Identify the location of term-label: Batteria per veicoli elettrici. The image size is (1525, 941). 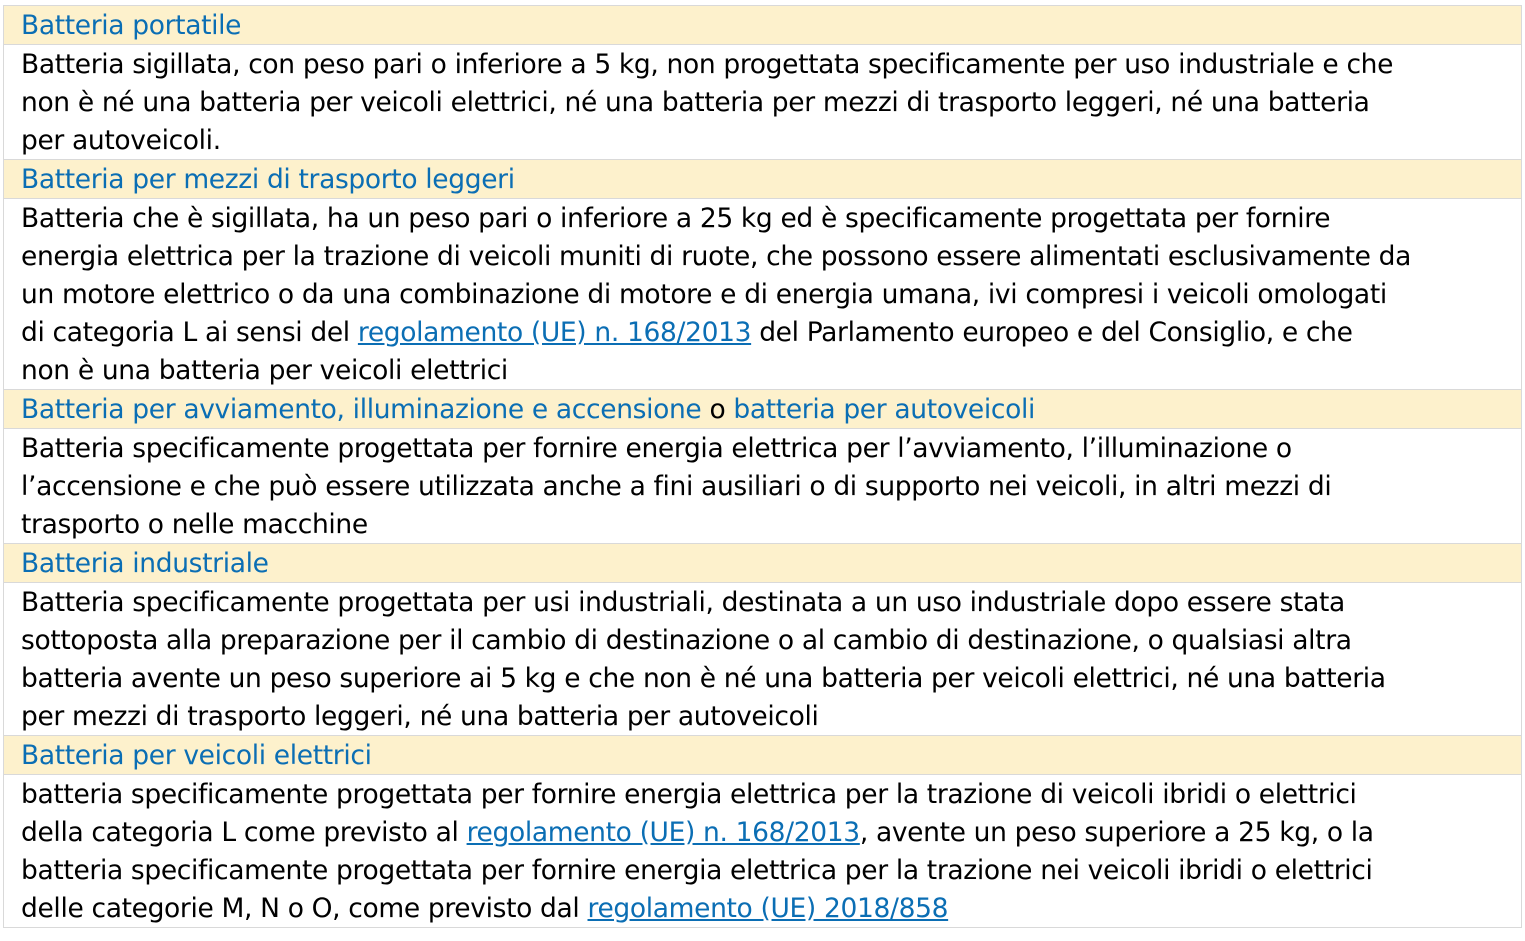
(196, 755).